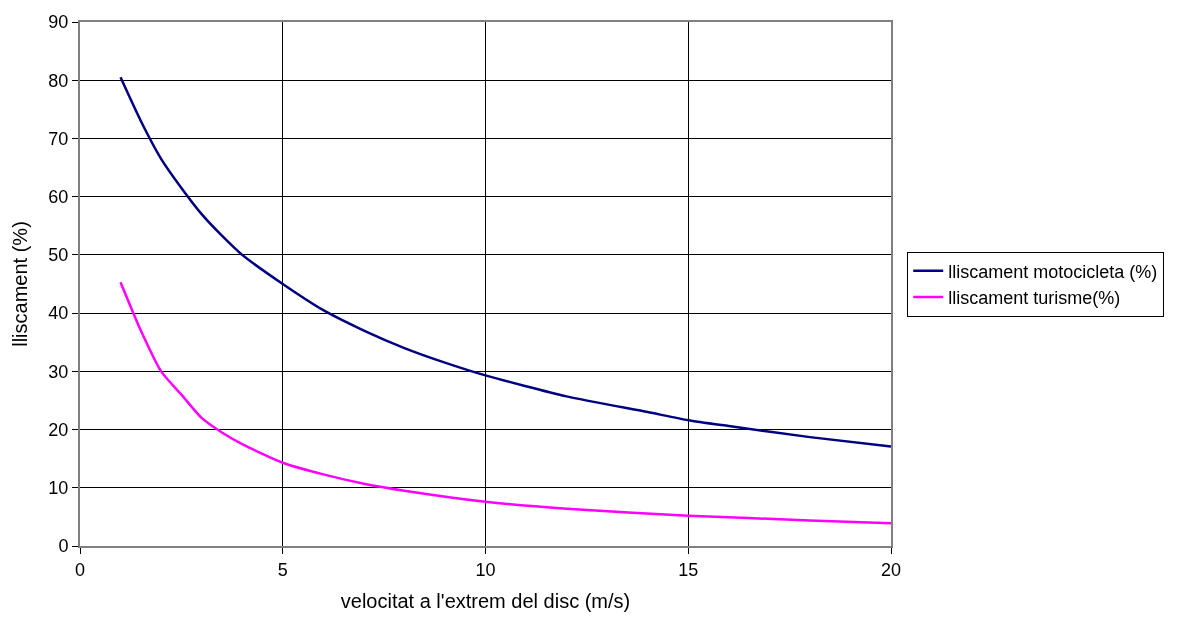 This screenshot has height=636, width=1191. Describe the element at coordinates (58, 22) in the screenshot. I see `y-tick-label: 90` at that location.